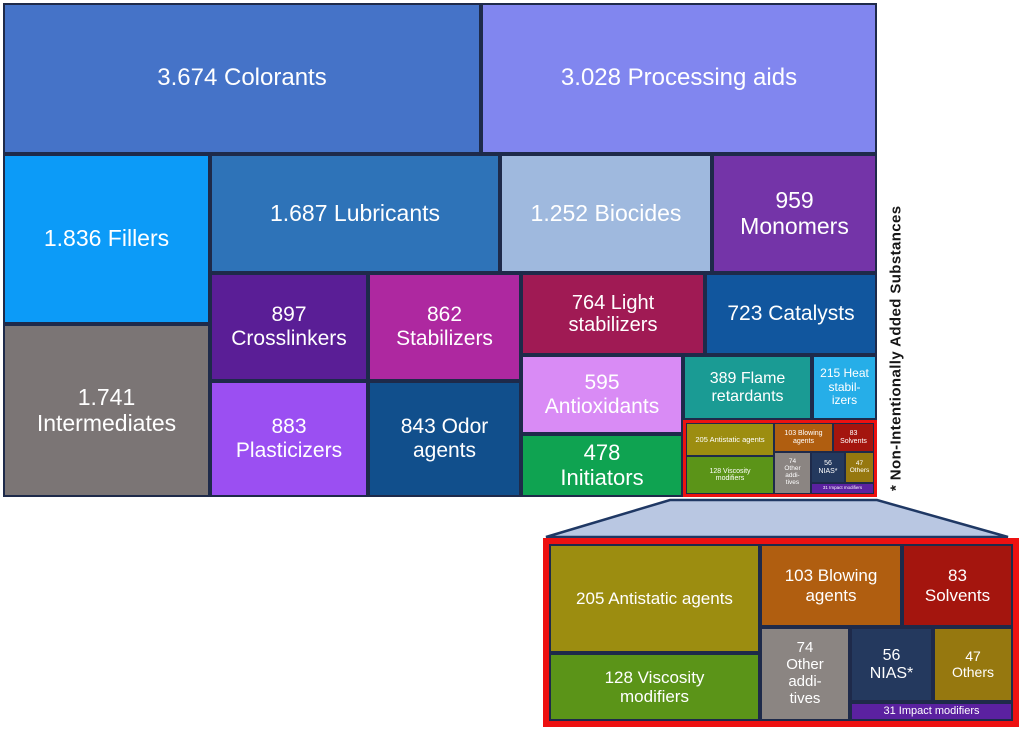 The width and height of the screenshot is (1024, 736). Describe the element at coordinates (355, 213) in the screenshot. I see `treemap-cell-lubricants: 1.687 Lubricants` at that location.